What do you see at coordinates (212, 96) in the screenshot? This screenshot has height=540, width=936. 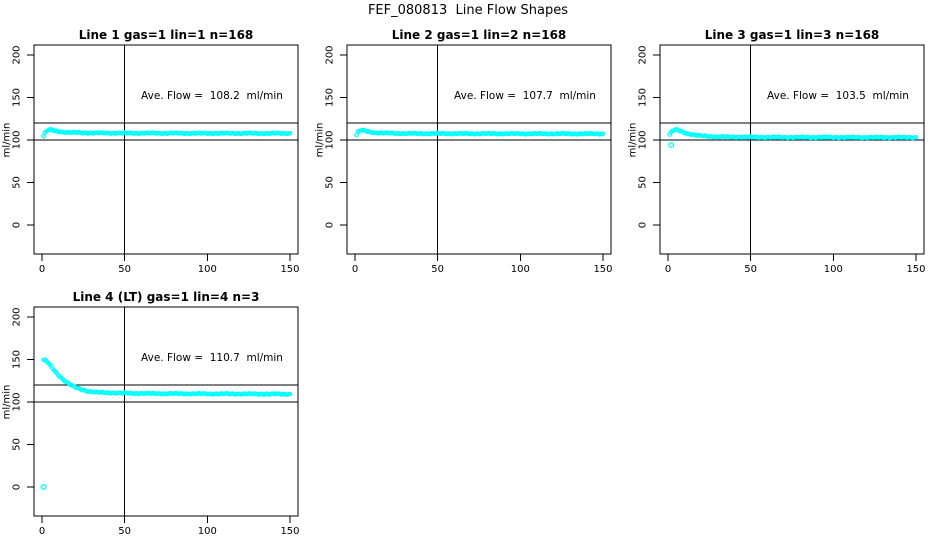 I see `ave-flow-annotation: Ave. Flow = 108.2 ml/min` at bounding box center [212, 96].